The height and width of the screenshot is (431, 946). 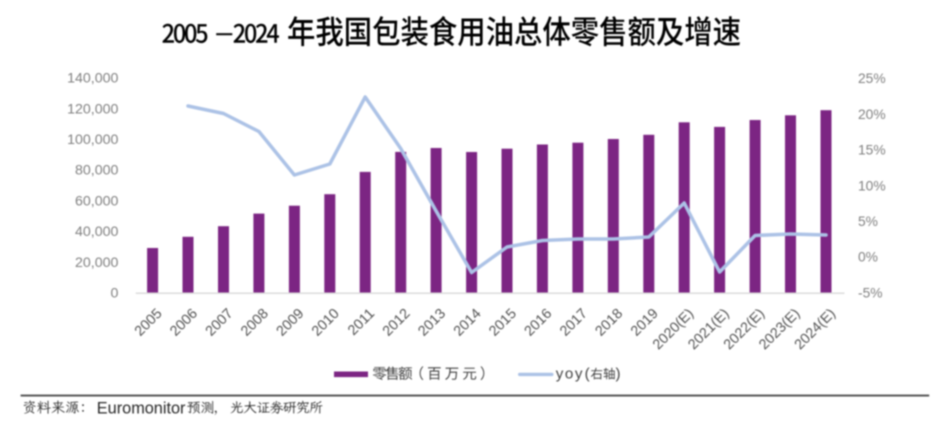 I want to click on svg-text: 25%, so click(x=872, y=78).